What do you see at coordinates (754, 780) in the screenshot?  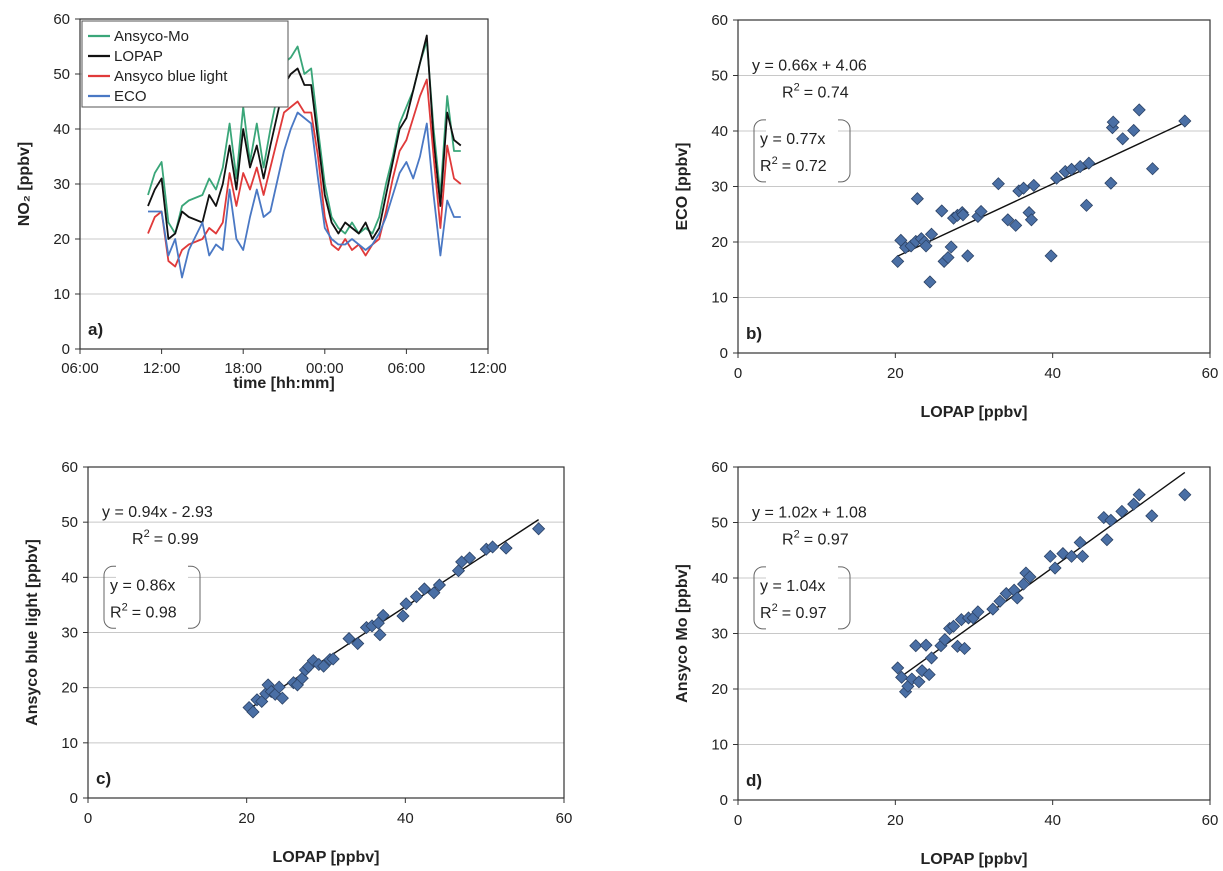 I see `panel-label: d)` at bounding box center [754, 780].